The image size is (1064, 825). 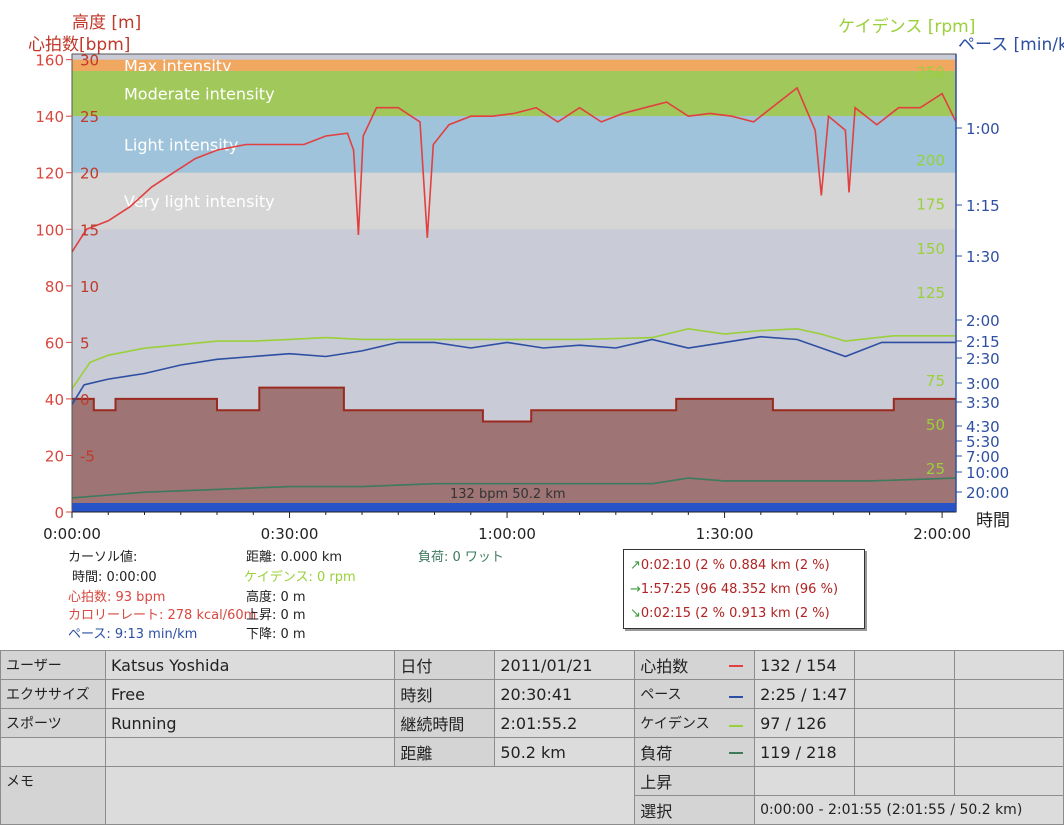 I want to click on user-label: ユーザー, so click(x=53, y=665).